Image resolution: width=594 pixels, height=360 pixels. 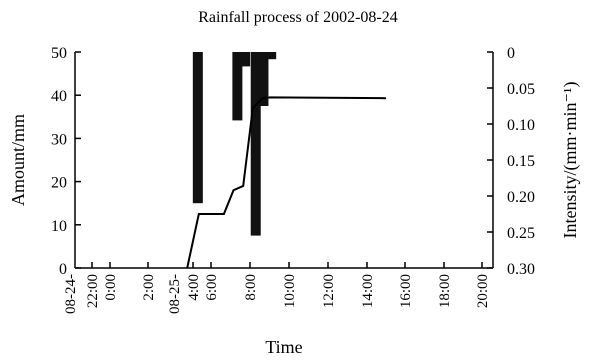 What do you see at coordinates (483, 291) in the screenshot?
I see `x-tick-label: 20:00` at bounding box center [483, 291].